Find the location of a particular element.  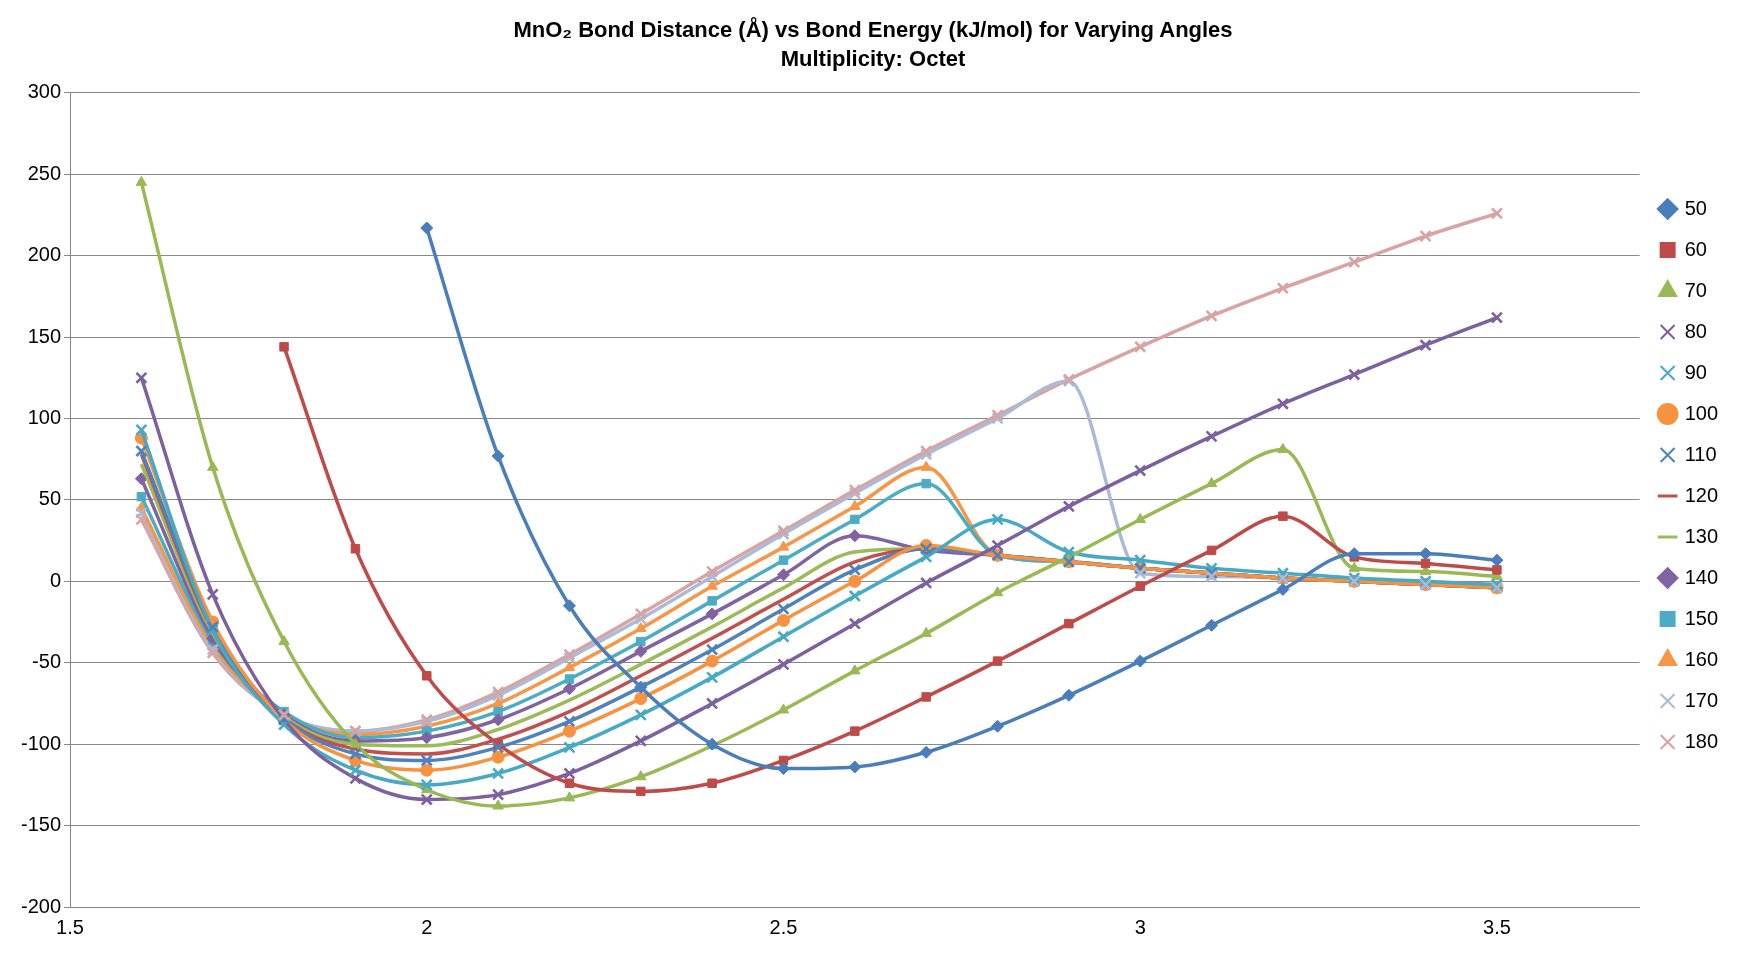

y-tick-label: -200 is located at coordinates (41, 905).